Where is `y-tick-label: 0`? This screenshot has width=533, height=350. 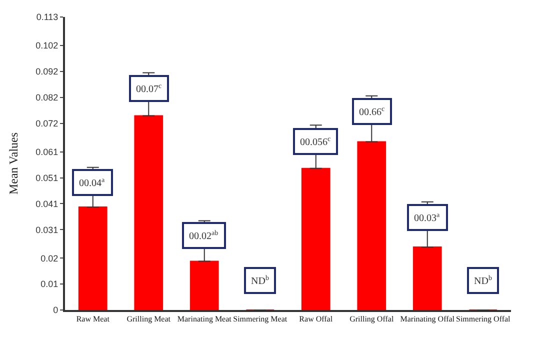
y-tick-label: 0 is located at coordinates (55, 310).